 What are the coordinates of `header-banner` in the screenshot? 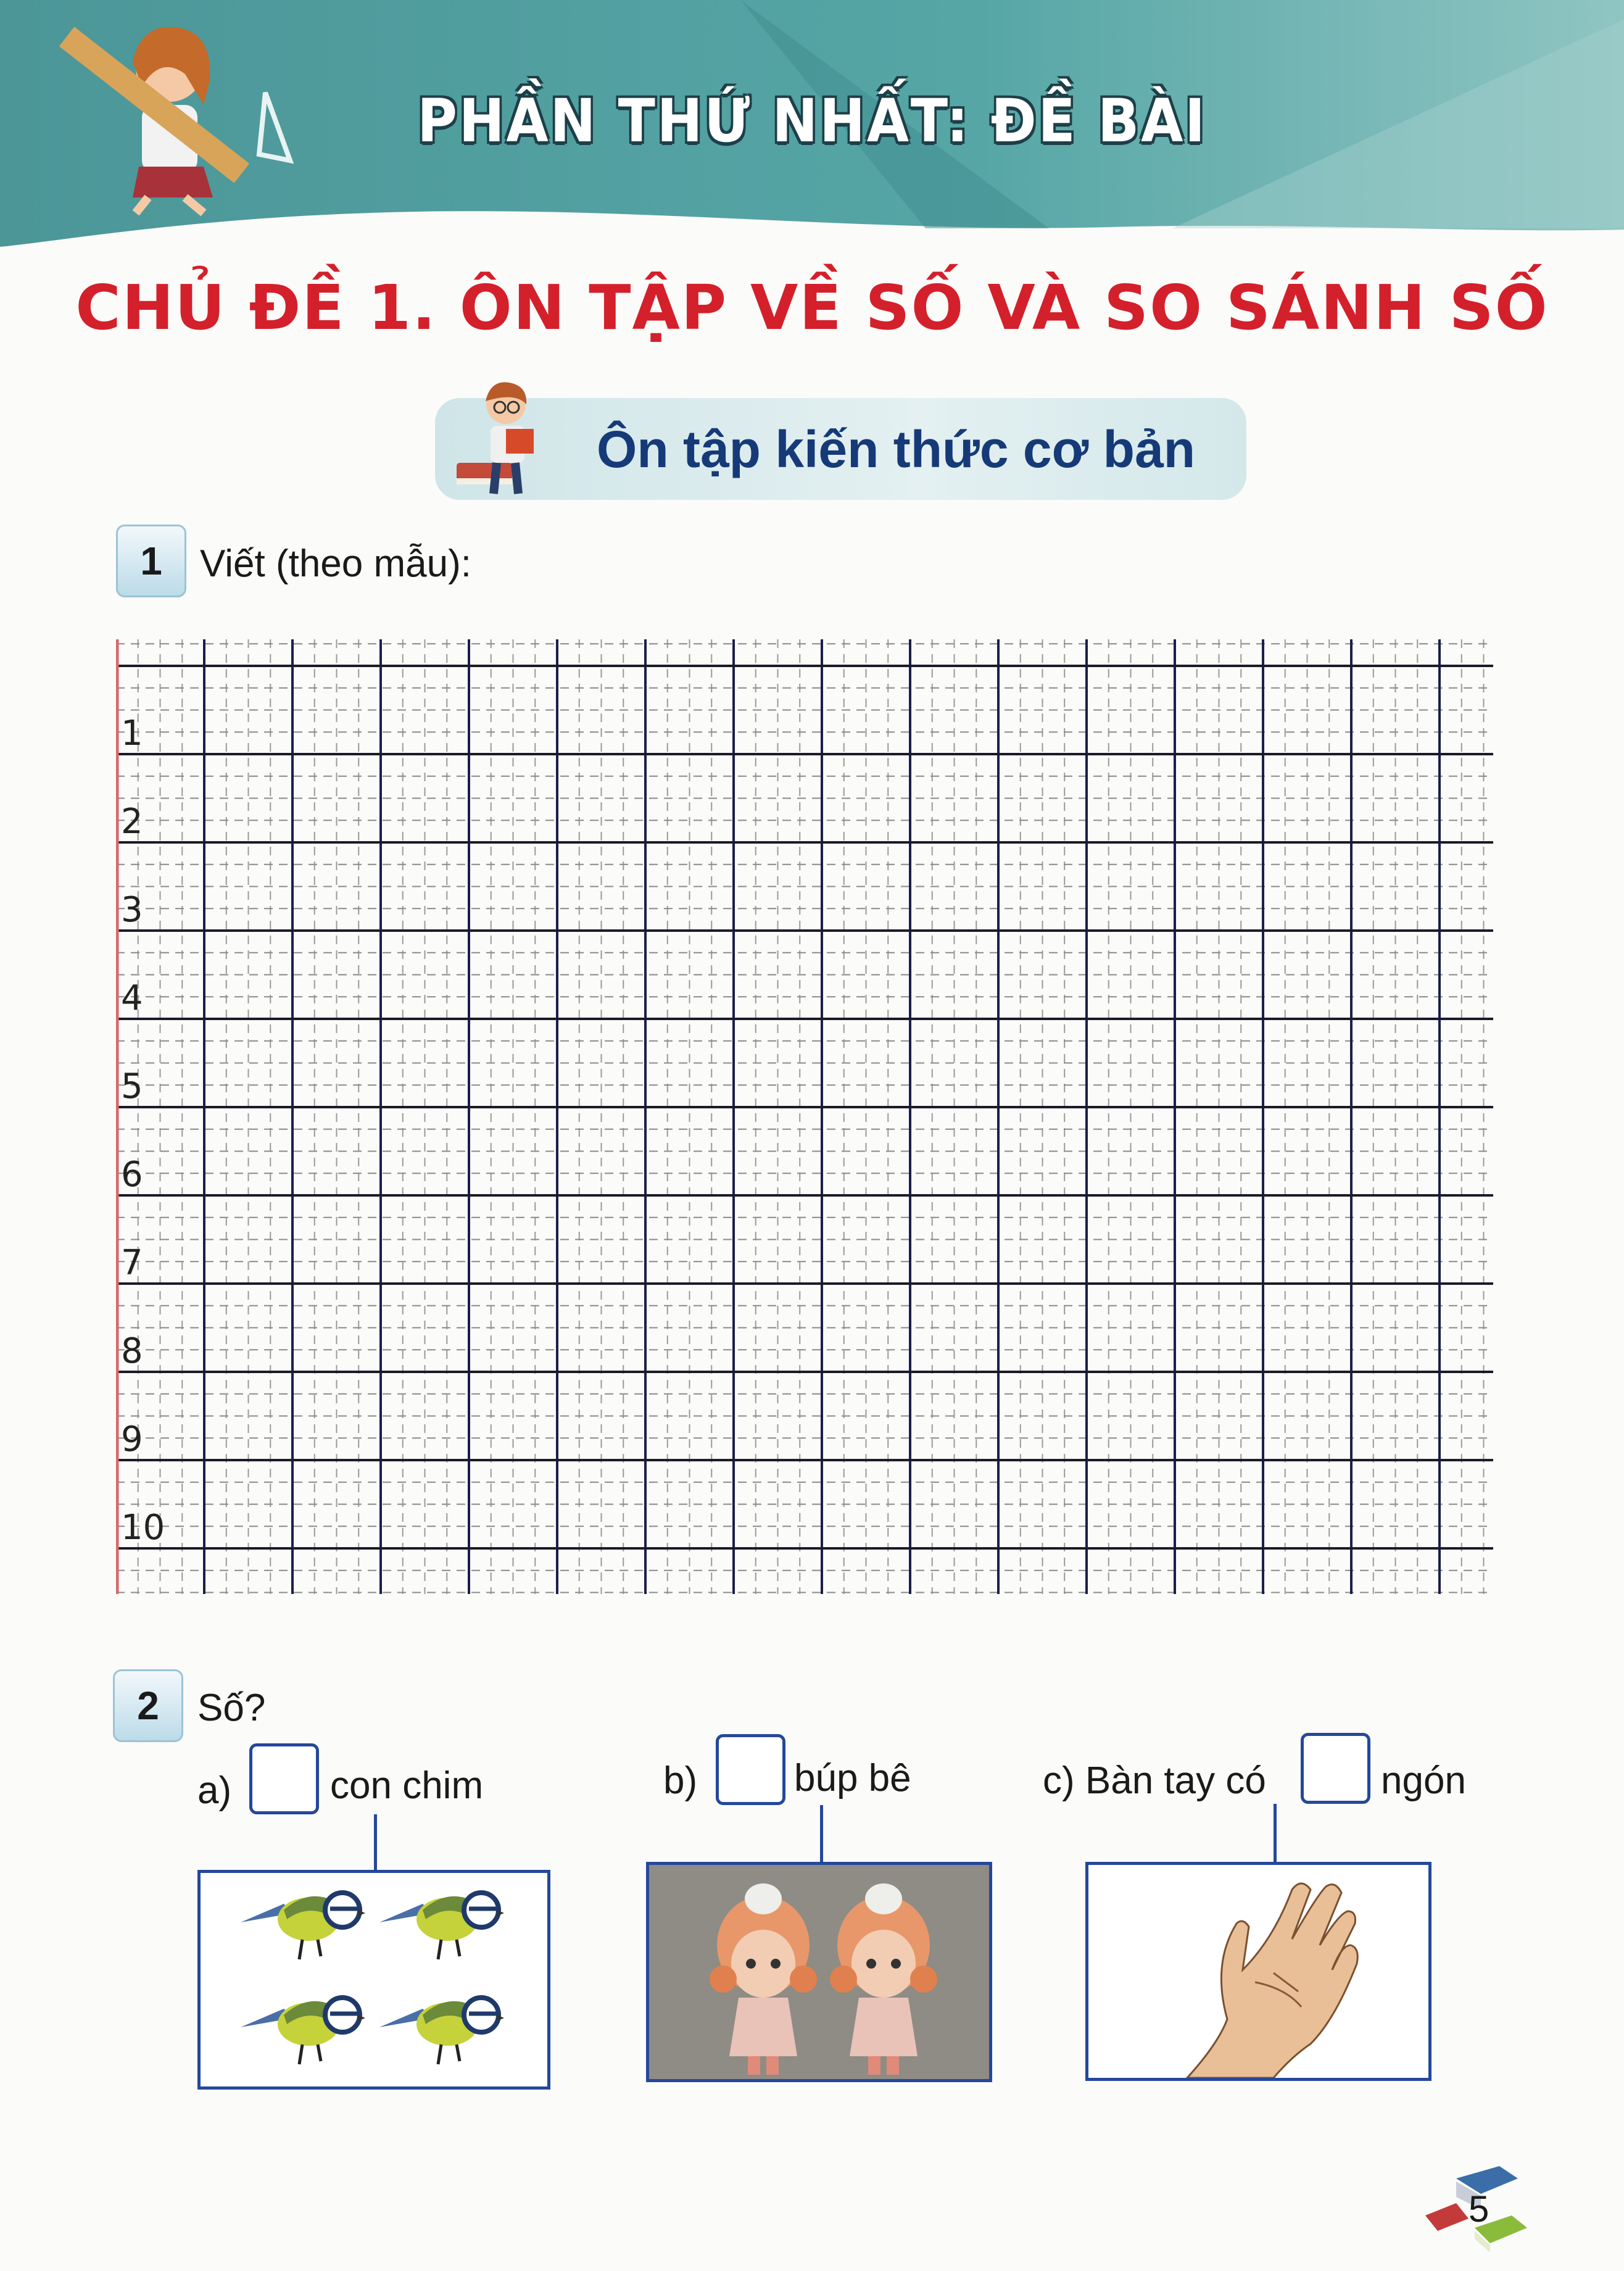 It's located at (812, 123).